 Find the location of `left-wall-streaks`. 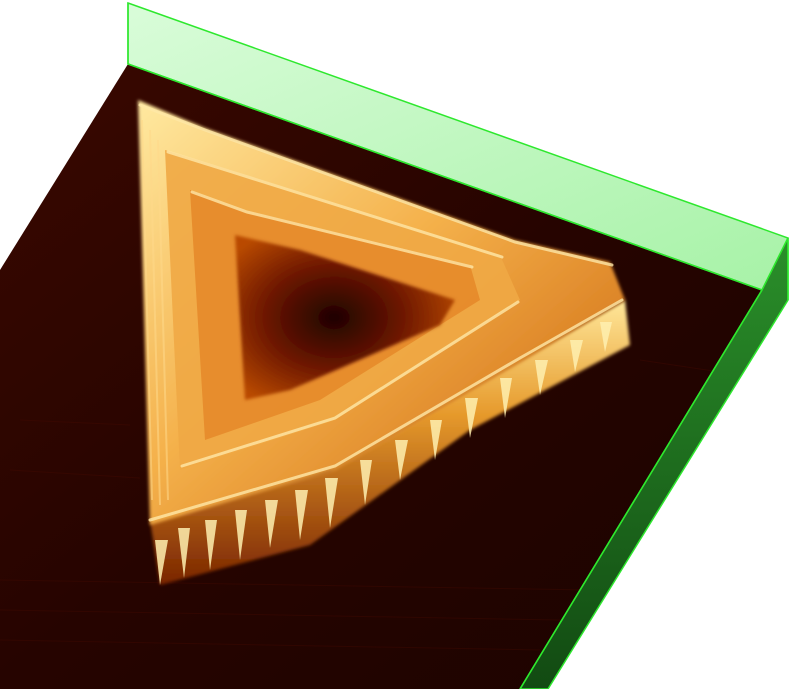

left-wall-streaks is located at coordinates (155, 312).